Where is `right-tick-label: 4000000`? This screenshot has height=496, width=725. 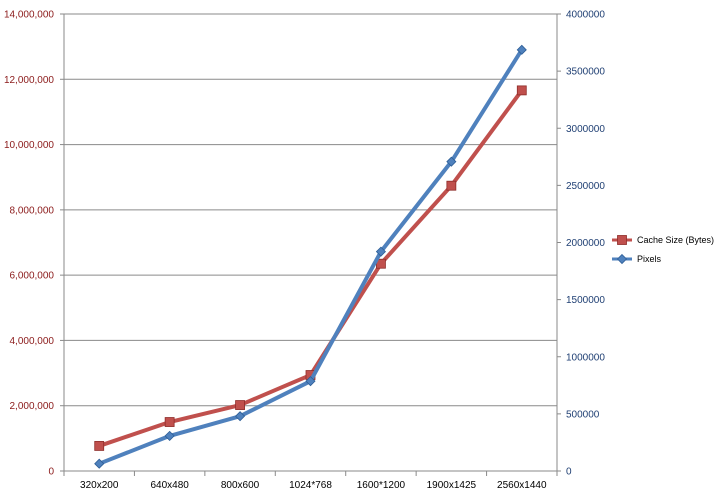
right-tick-label: 4000000 is located at coordinates (585, 15).